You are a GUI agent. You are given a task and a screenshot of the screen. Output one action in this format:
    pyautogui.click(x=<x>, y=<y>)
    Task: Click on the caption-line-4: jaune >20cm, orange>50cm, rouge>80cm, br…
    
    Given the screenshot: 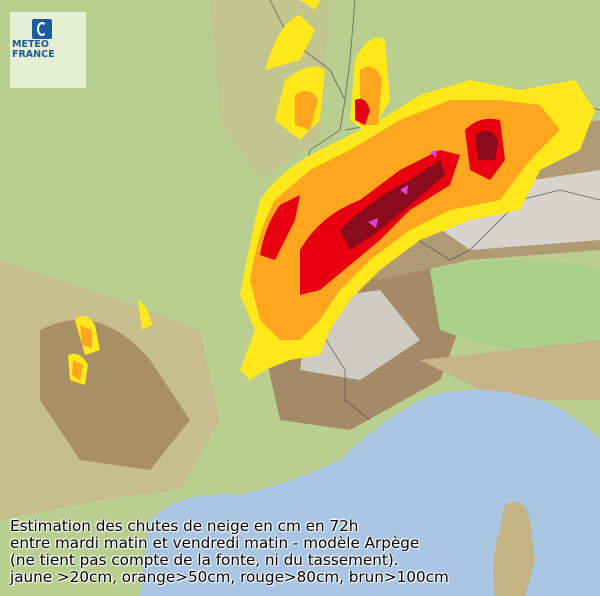 What is the action you would take?
    pyautogui.click(x=229, y=577)
    